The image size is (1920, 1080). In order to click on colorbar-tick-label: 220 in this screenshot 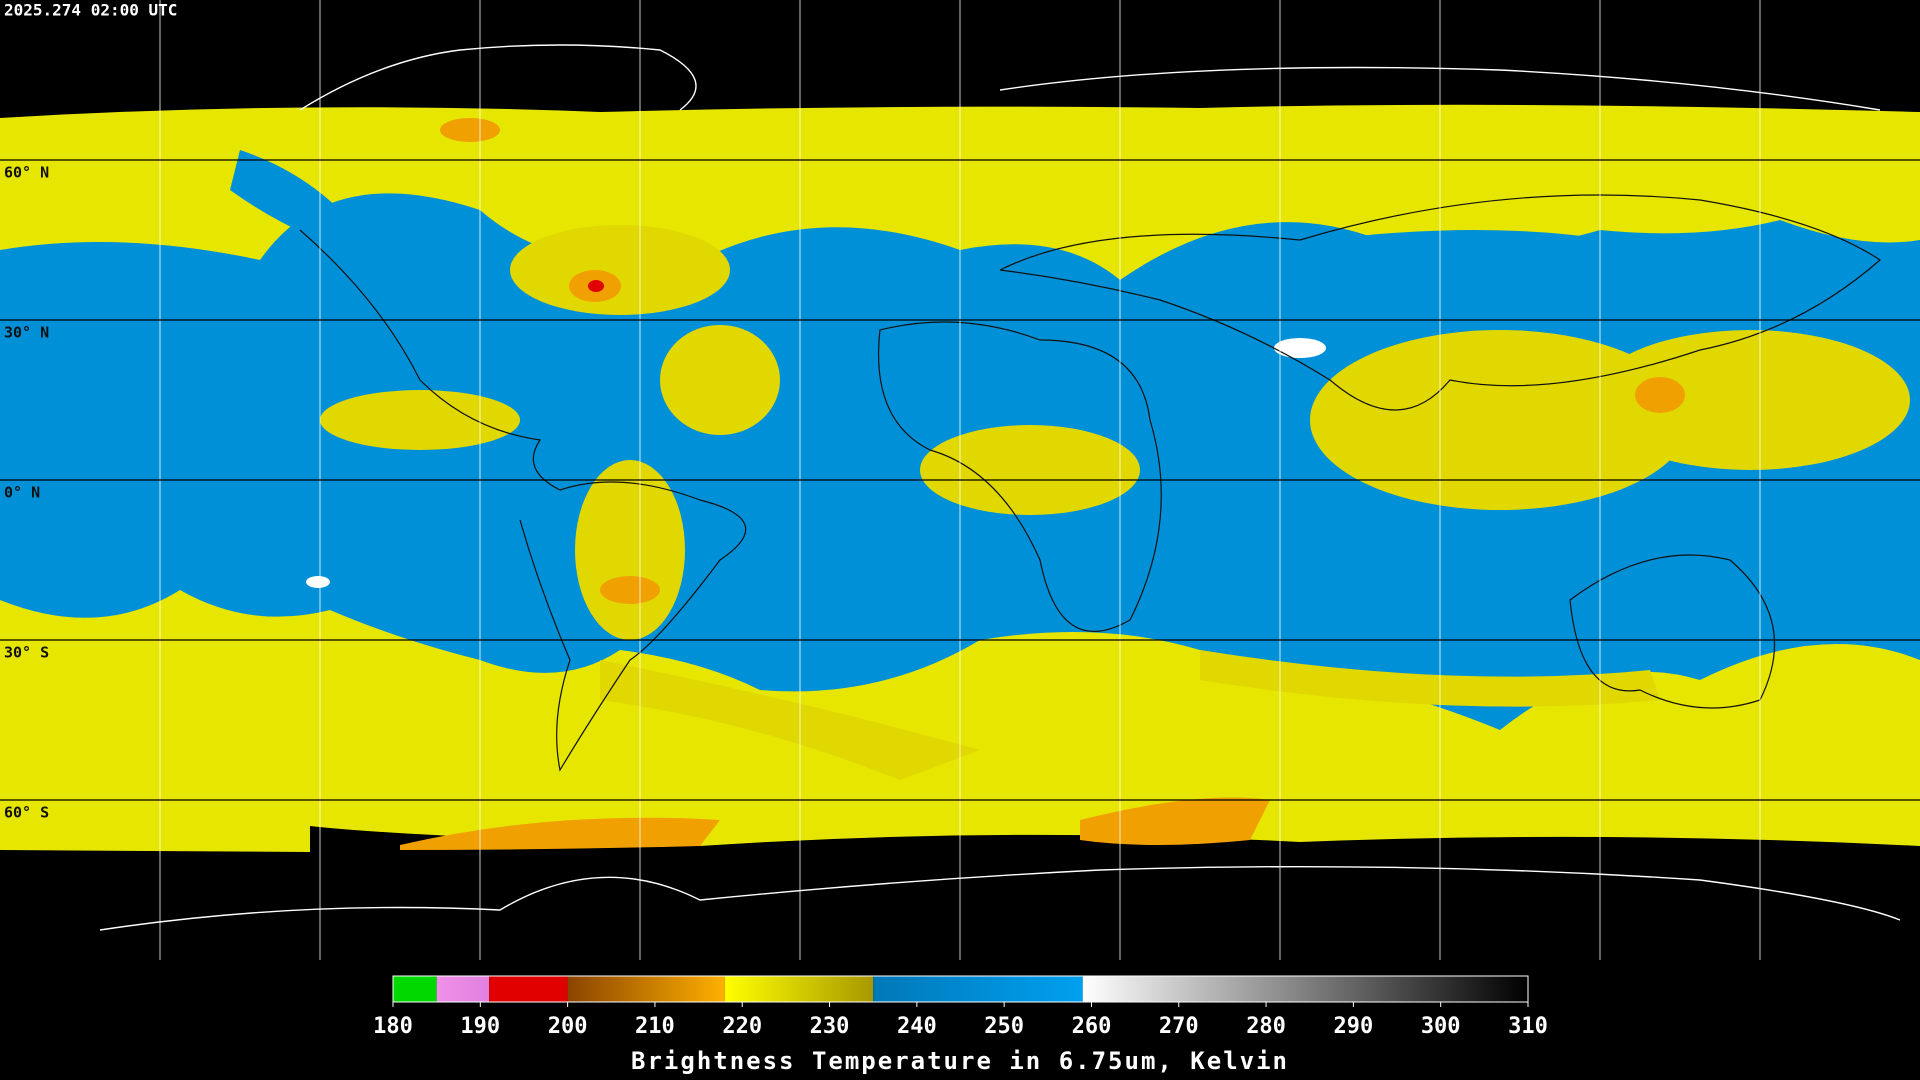, I will do `click(742, 1026)`.